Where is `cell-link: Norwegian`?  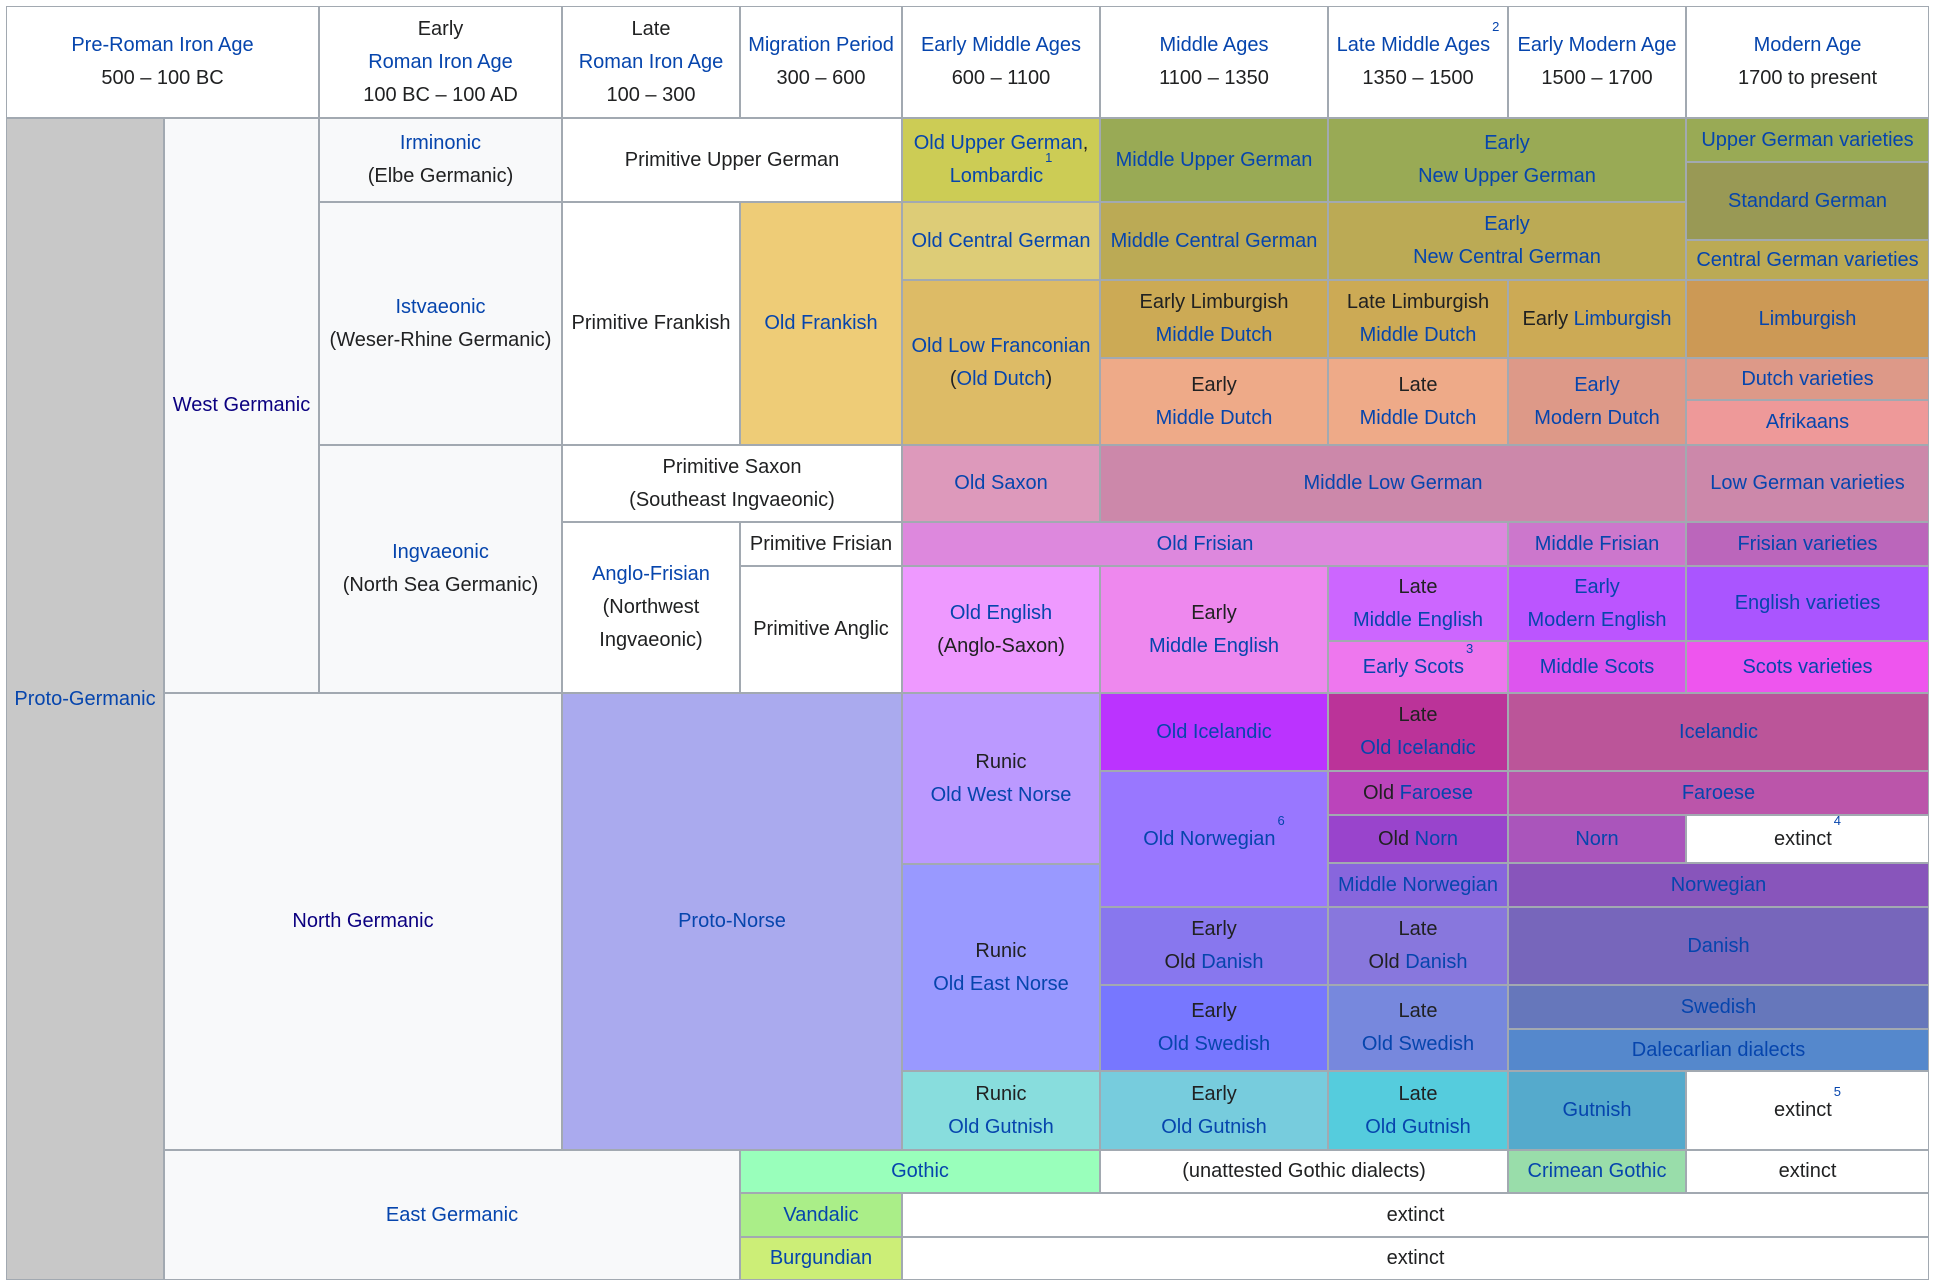 cell-link: Norwegian is located at coordinates (1718, 884).